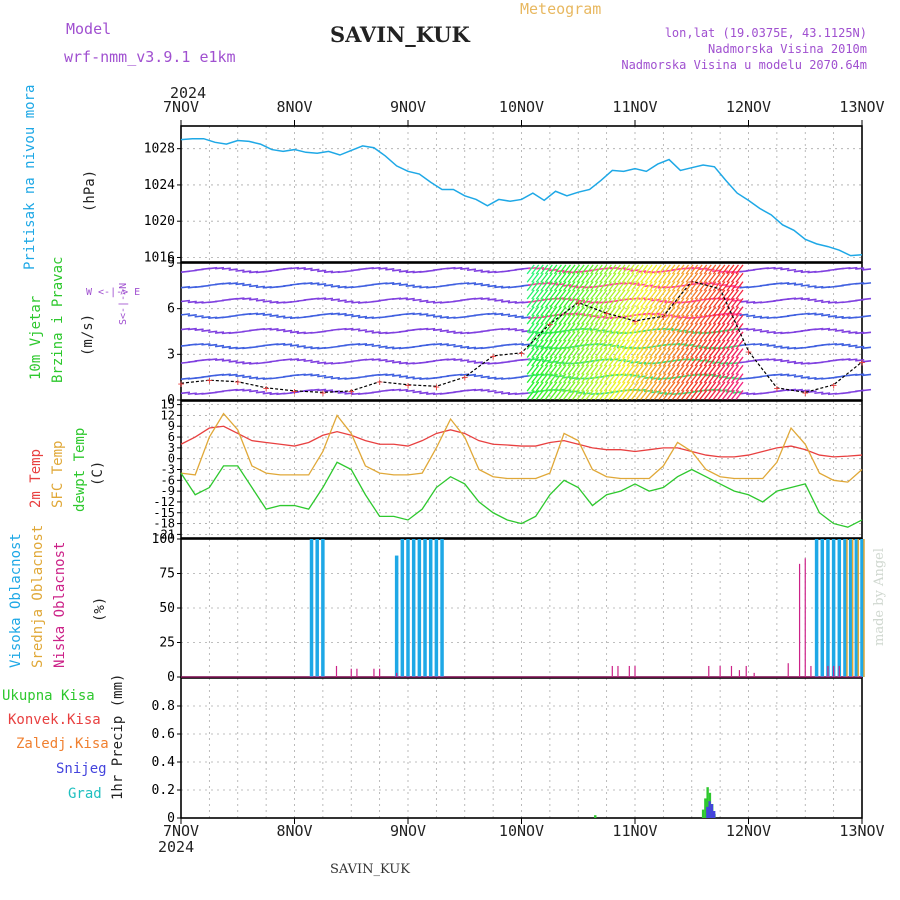 This screenshot has width=900, height=900. Describe the element at coordinates (100, 609) in the screenshot. I see `cloud-unit: (%)` at that location.